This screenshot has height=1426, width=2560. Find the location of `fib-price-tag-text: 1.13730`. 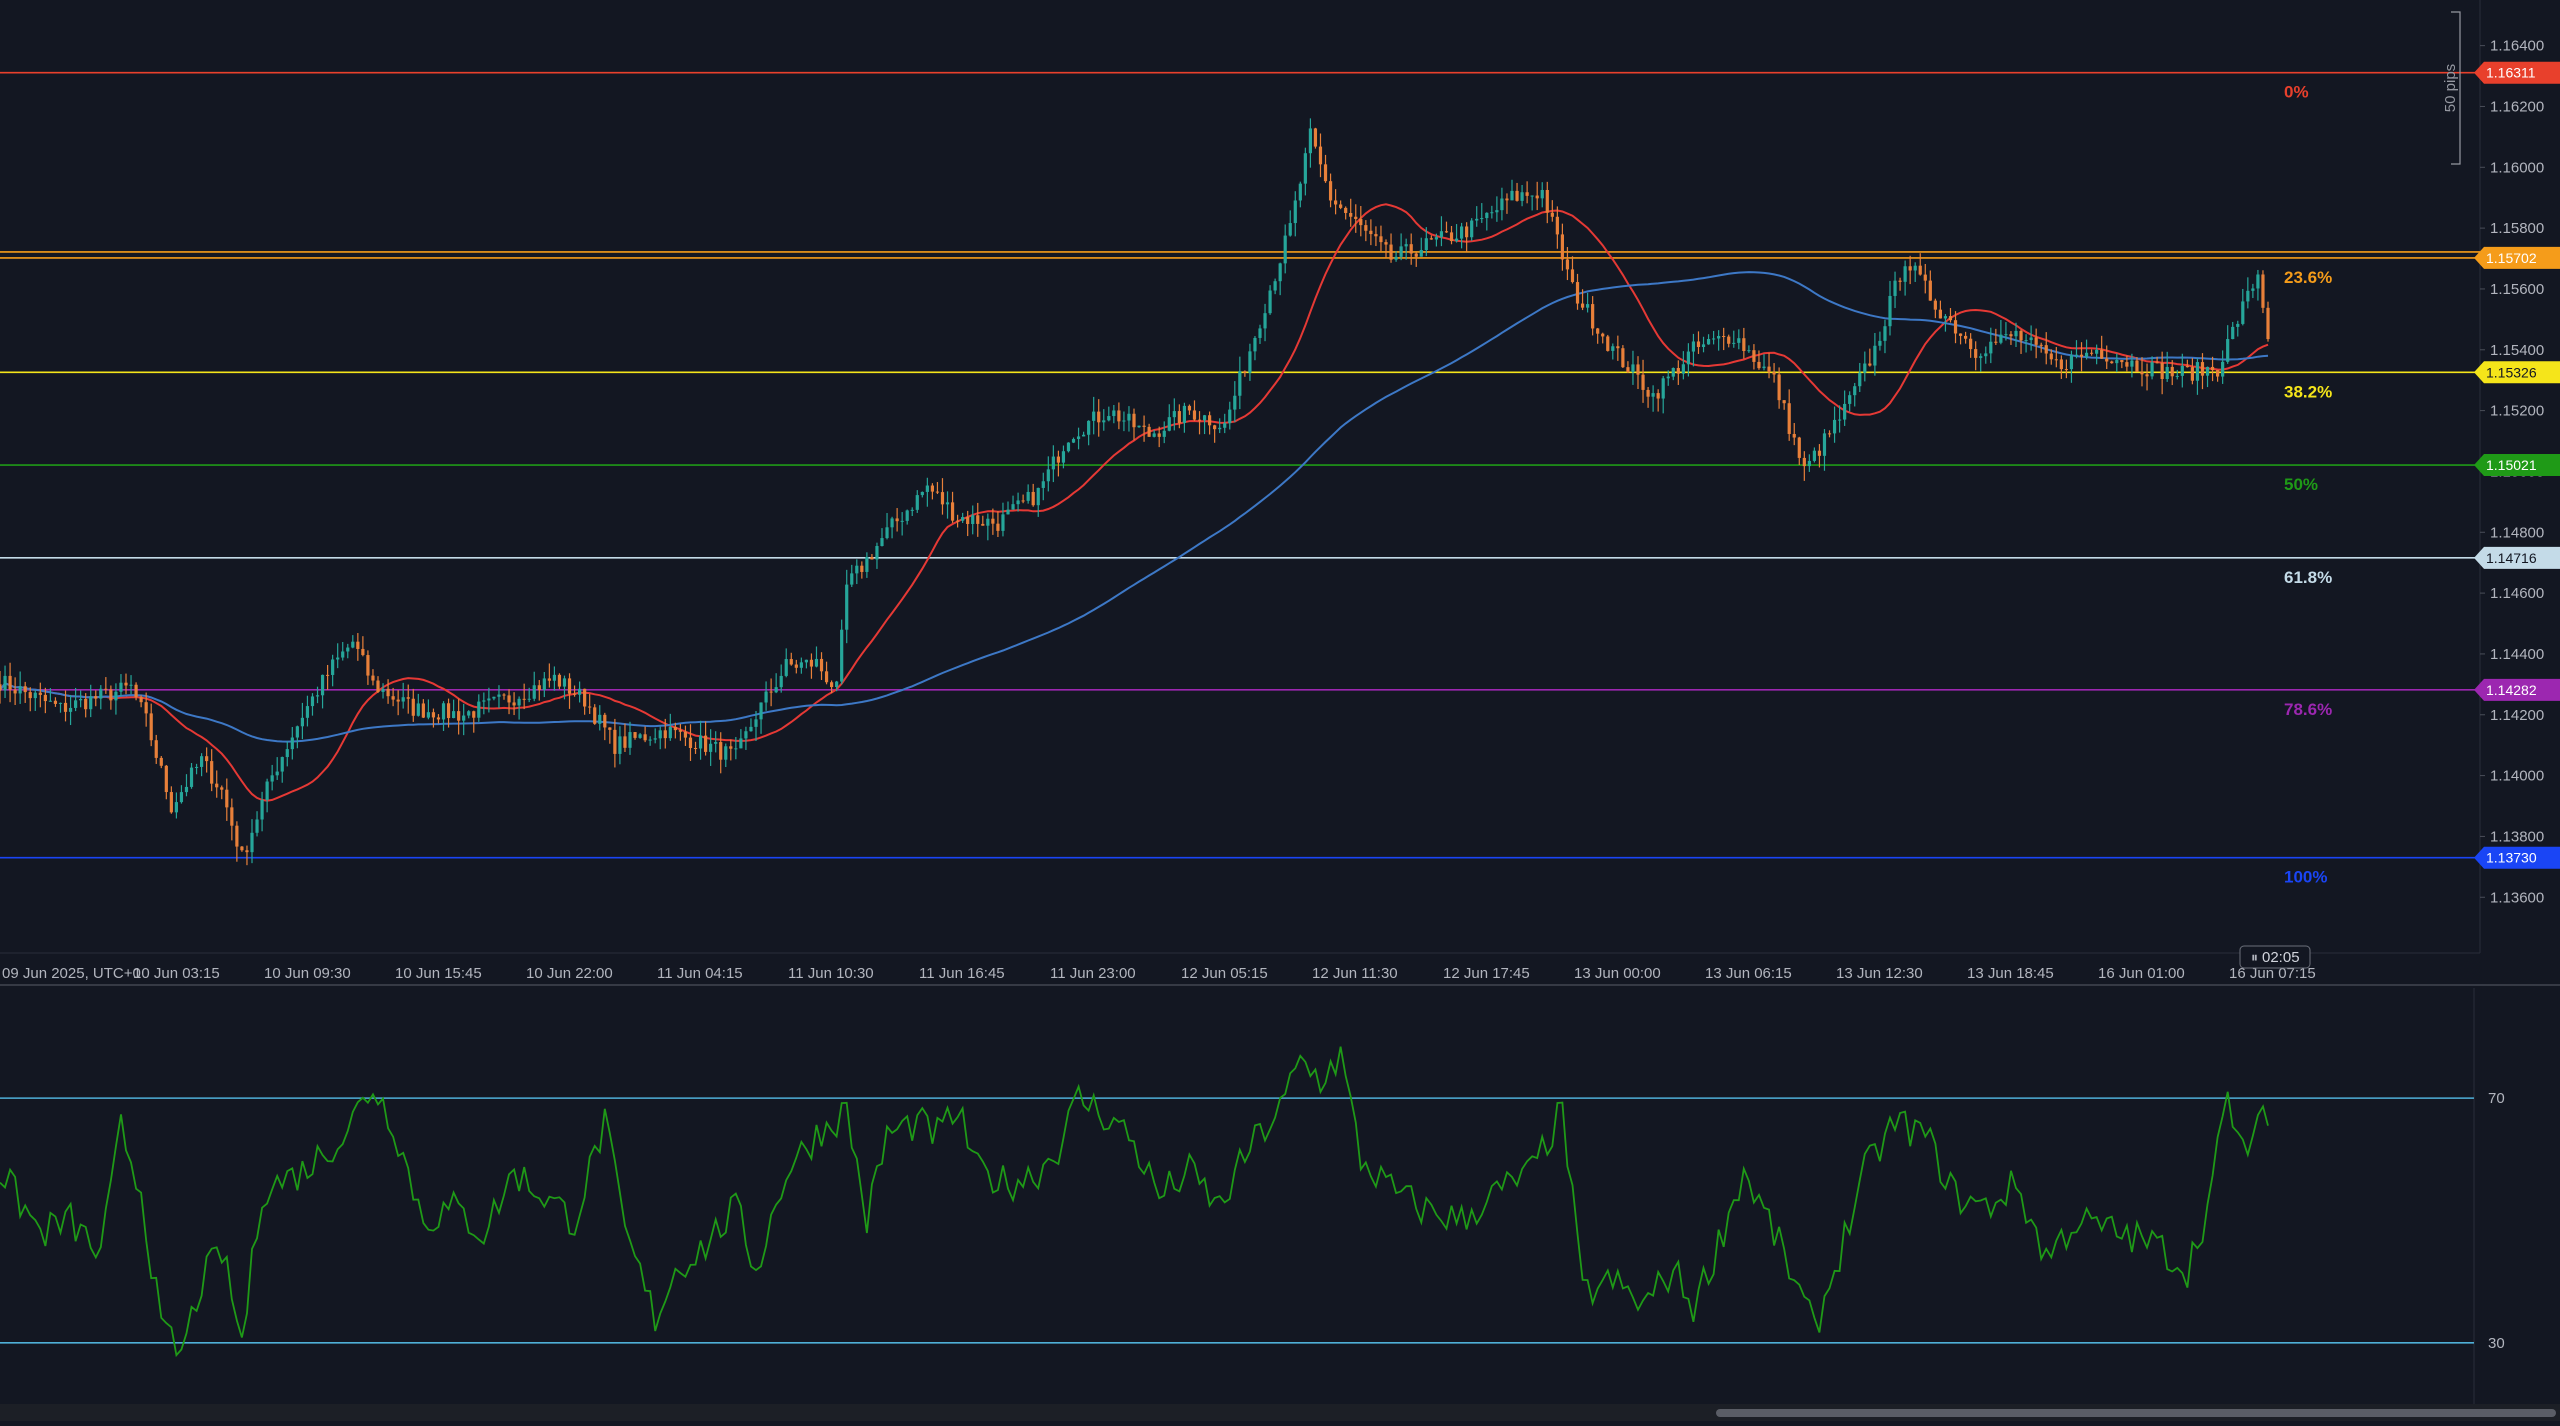

fib-price-tag-text: 1.13730 is located at coordinates (2511, 858).